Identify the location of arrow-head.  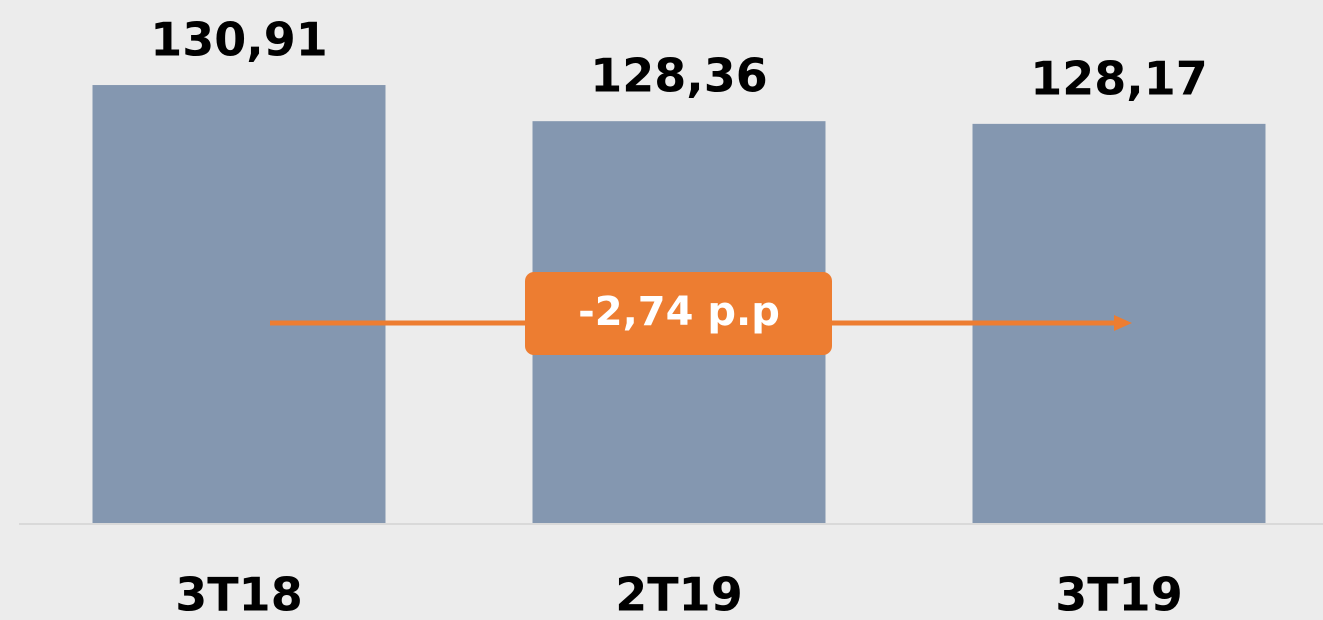
(1123, 323).